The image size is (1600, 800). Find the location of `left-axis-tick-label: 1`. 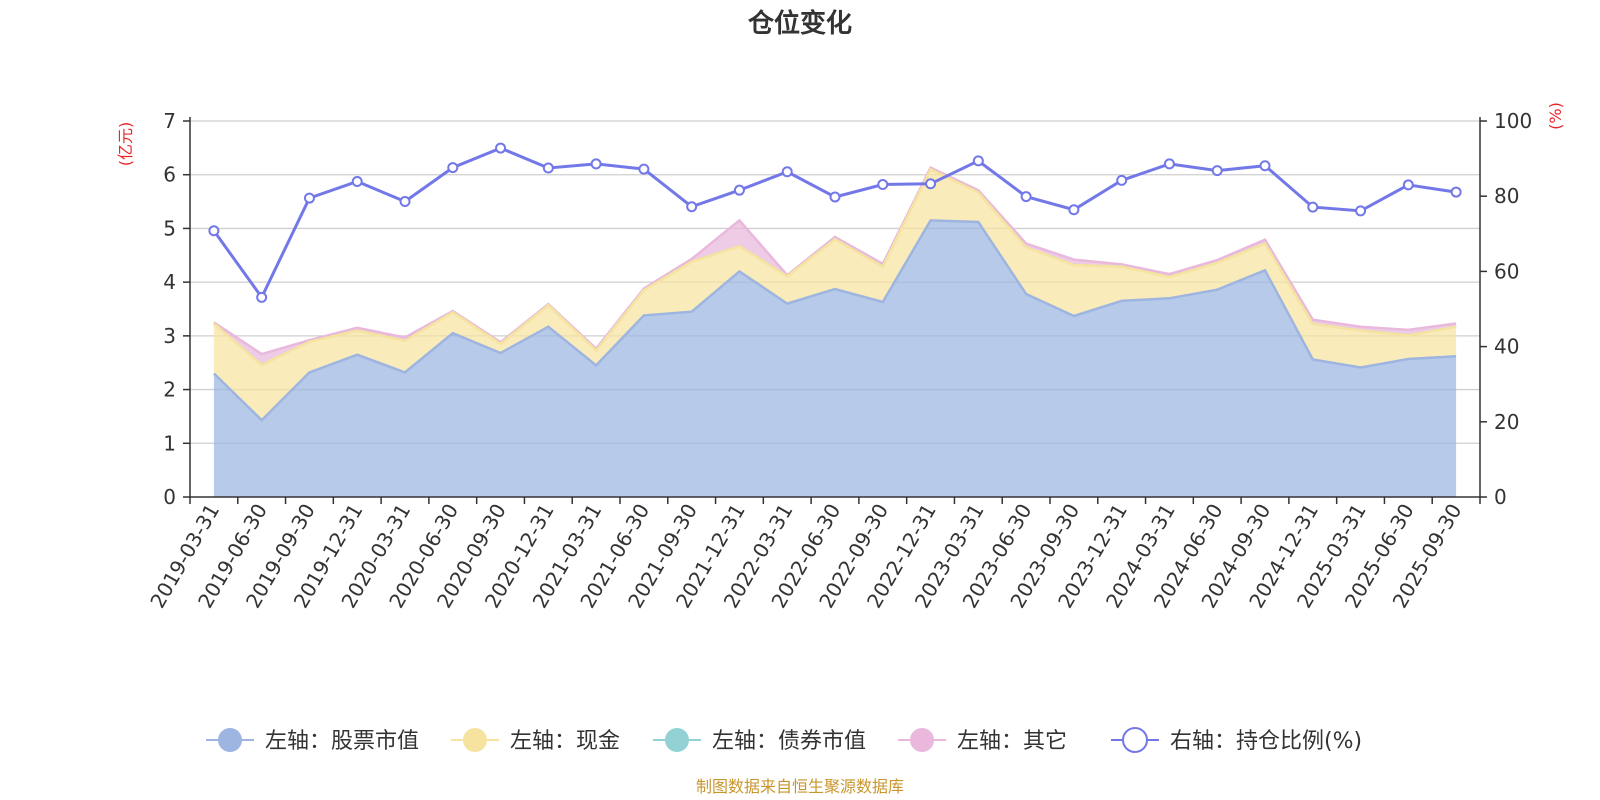

left-axis-tick-label: 1 is located at coordinates (169, 443).